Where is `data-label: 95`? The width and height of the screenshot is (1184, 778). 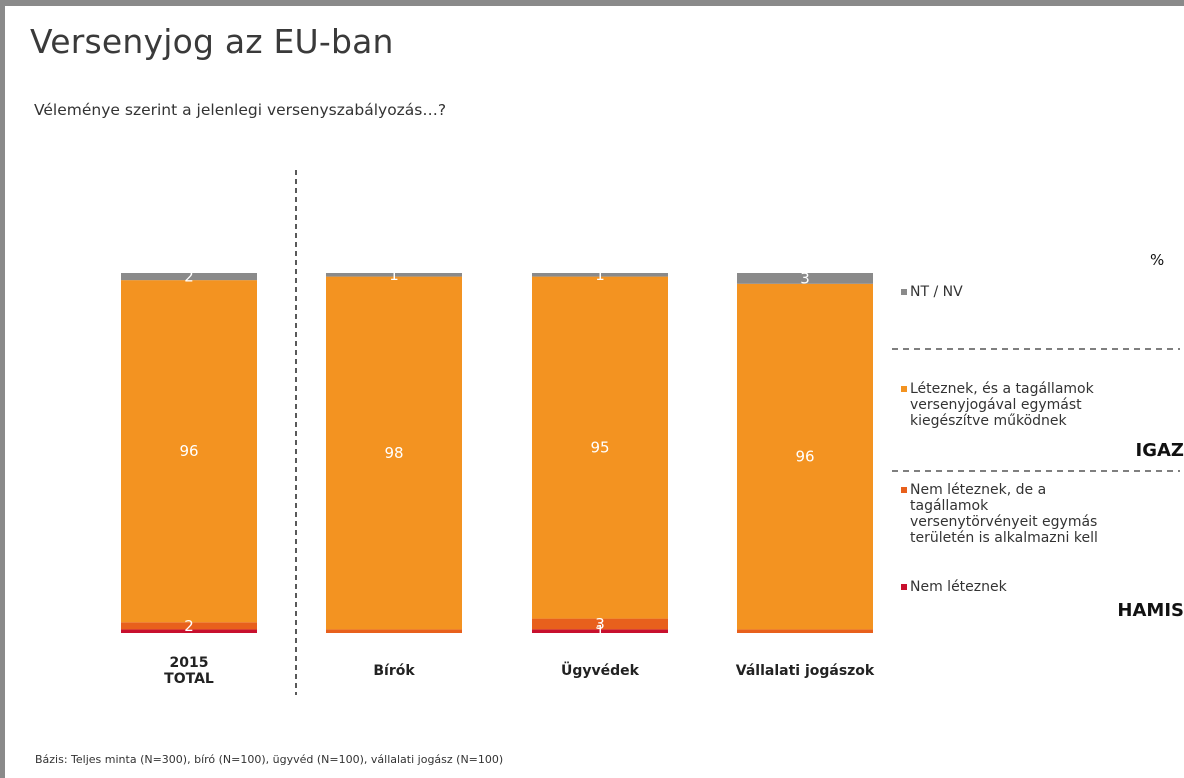 data-label: 95 is located at coordinates (599, 448).